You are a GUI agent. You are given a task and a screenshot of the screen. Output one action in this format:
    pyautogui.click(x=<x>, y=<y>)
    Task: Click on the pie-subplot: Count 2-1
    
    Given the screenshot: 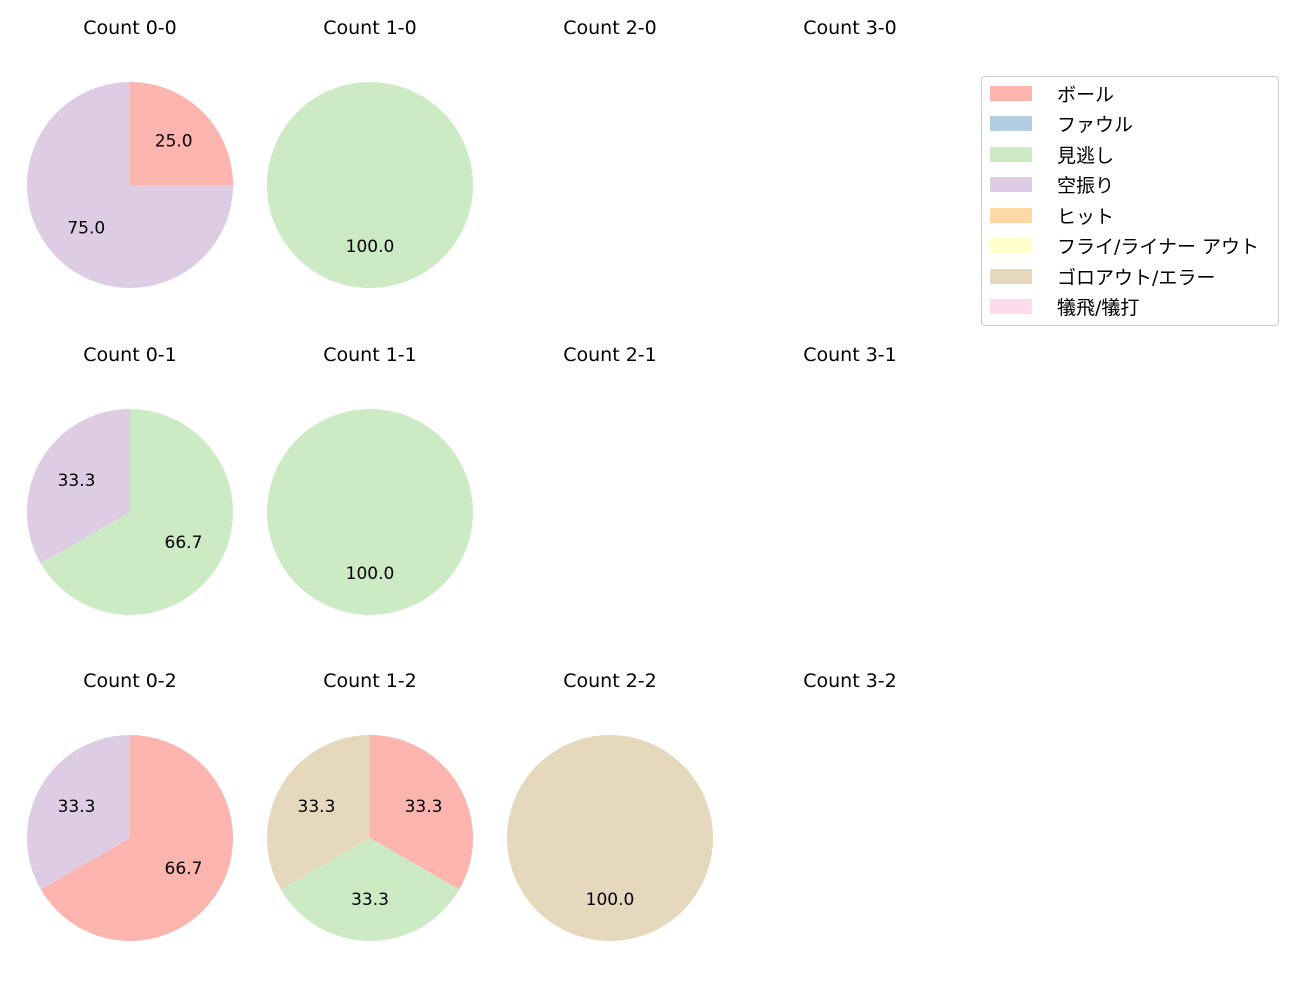 What is the action you would take?
    pyautogui.click(x=610, y=493)
    